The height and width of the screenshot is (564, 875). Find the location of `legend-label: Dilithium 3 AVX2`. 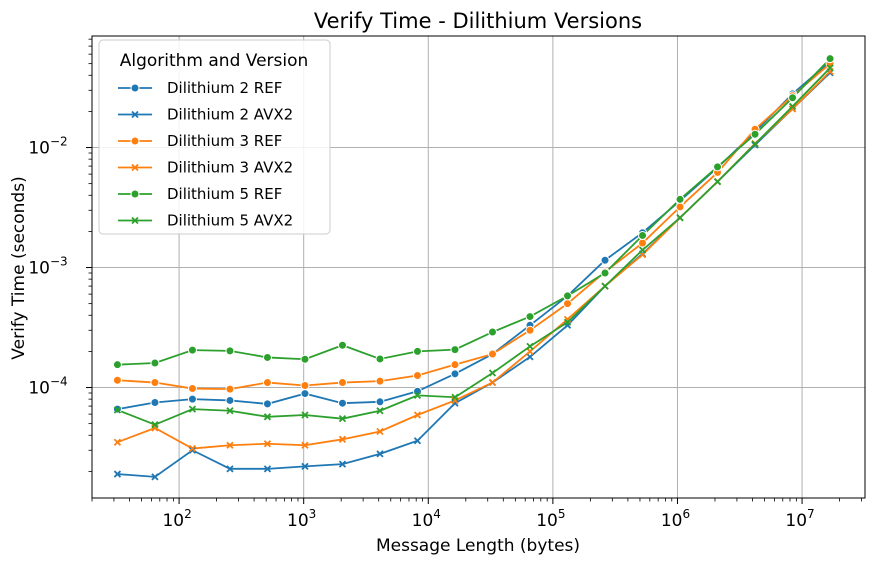

legend-label: Dilithium 3 AVX2 is located at coordinates (230, 168).